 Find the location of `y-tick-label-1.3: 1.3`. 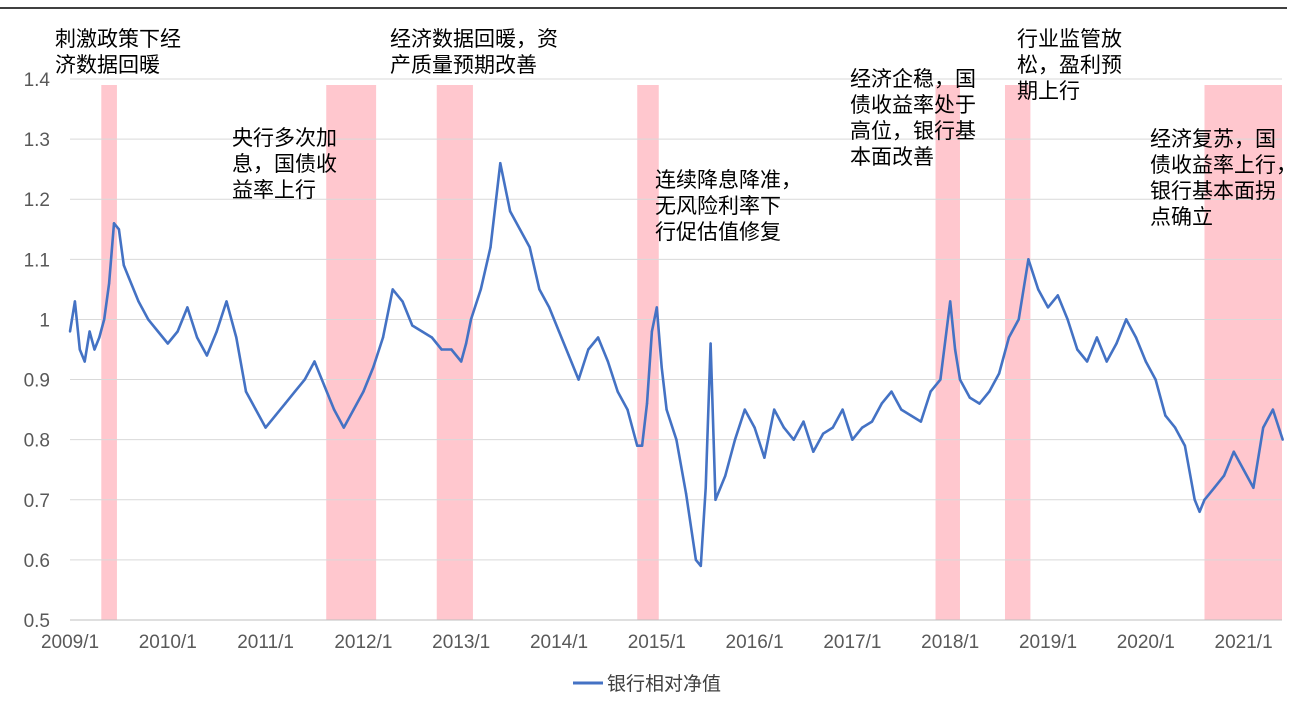

y-tick-label-1.3: 1.3 is located at coordinates (37, 140).